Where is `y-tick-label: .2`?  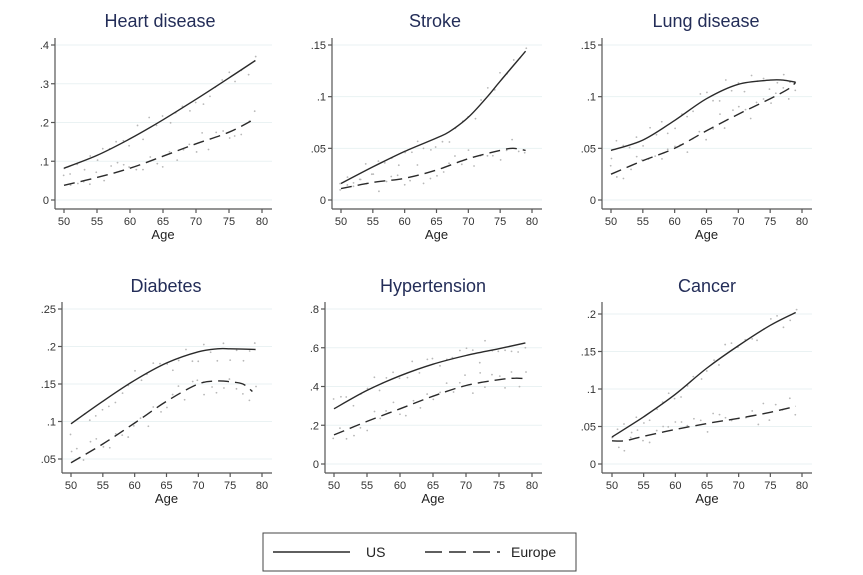
y-tick-label: .2 is located at coordinates (314, 426).